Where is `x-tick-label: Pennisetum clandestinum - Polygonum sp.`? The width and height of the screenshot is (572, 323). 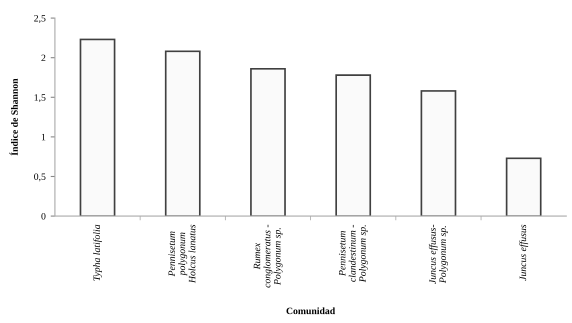
x-tick-label: Pennisetum clandestinum - Polygonum sp. is located at coordinates (353, 253).